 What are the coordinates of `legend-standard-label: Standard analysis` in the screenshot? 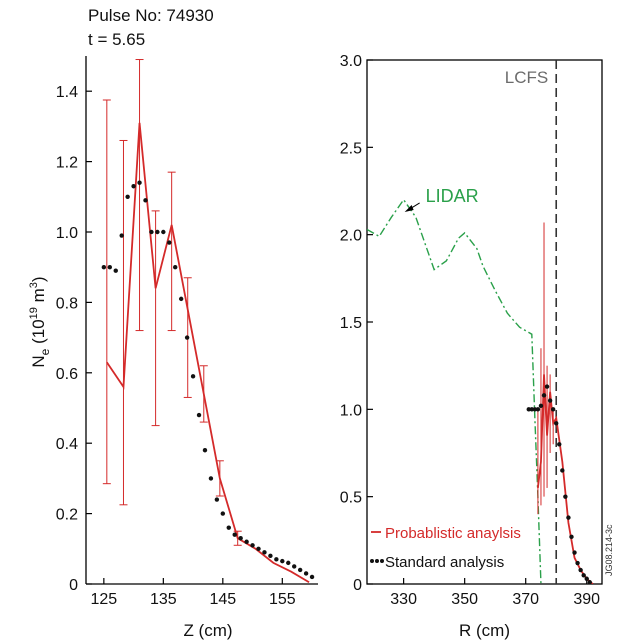 It's located at (444, 562).